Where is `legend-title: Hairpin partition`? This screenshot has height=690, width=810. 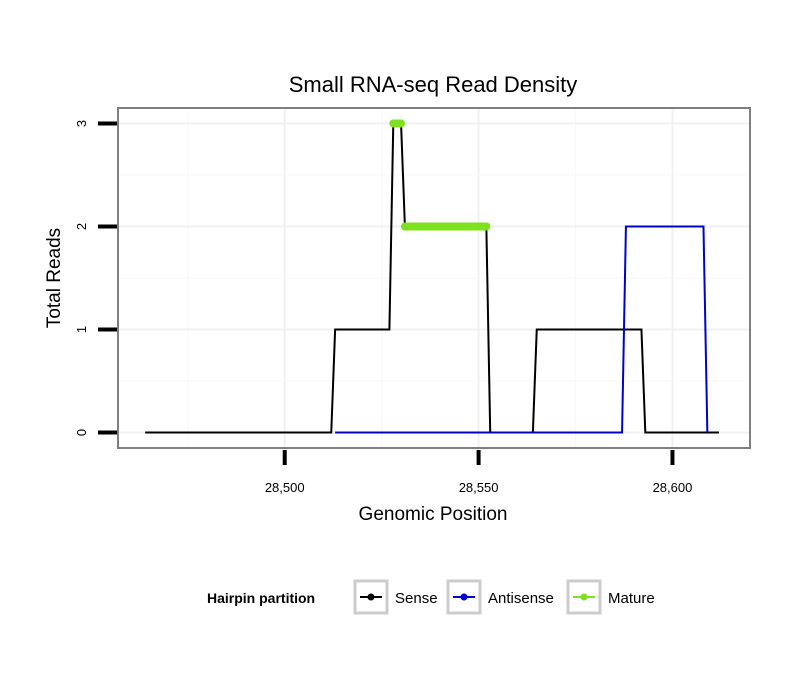
legend-title: Hairpin partition is located at coordinates (261, 598).